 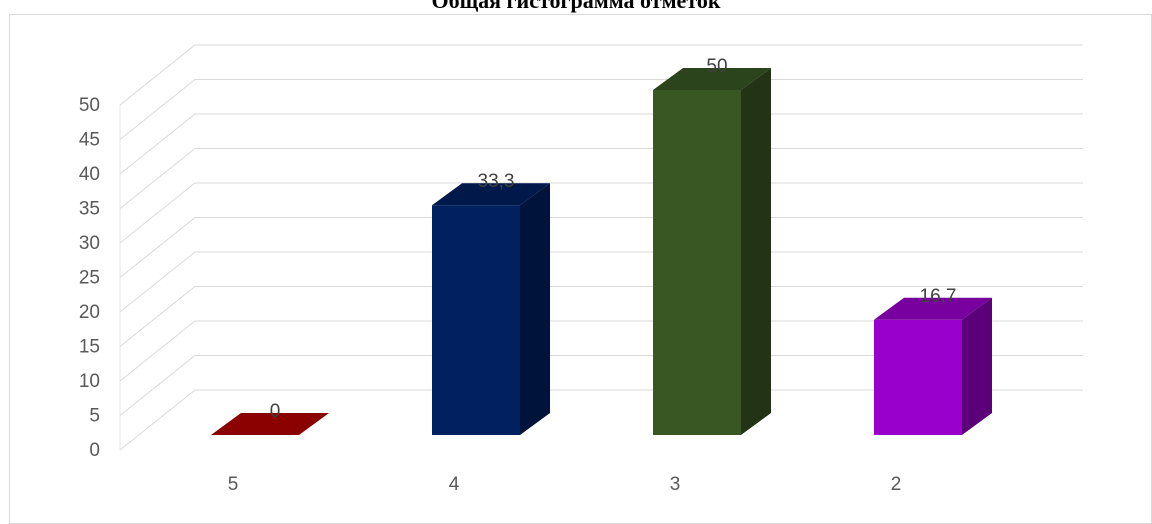 What do you see at coordinates (454, 484) in the screenshot?
I see `x-tick-label: 4` at bounding box center [454, 484].